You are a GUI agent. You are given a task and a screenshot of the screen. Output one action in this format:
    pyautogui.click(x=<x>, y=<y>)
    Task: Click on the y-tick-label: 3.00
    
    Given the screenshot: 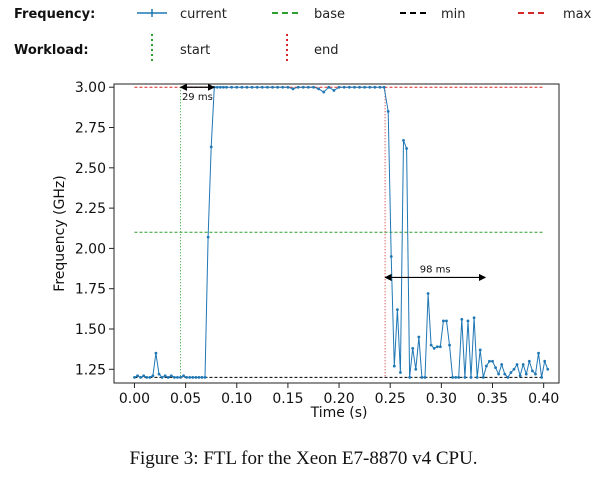 What is the action you would take?
    pyautogui.click(x=90, y=88)
    